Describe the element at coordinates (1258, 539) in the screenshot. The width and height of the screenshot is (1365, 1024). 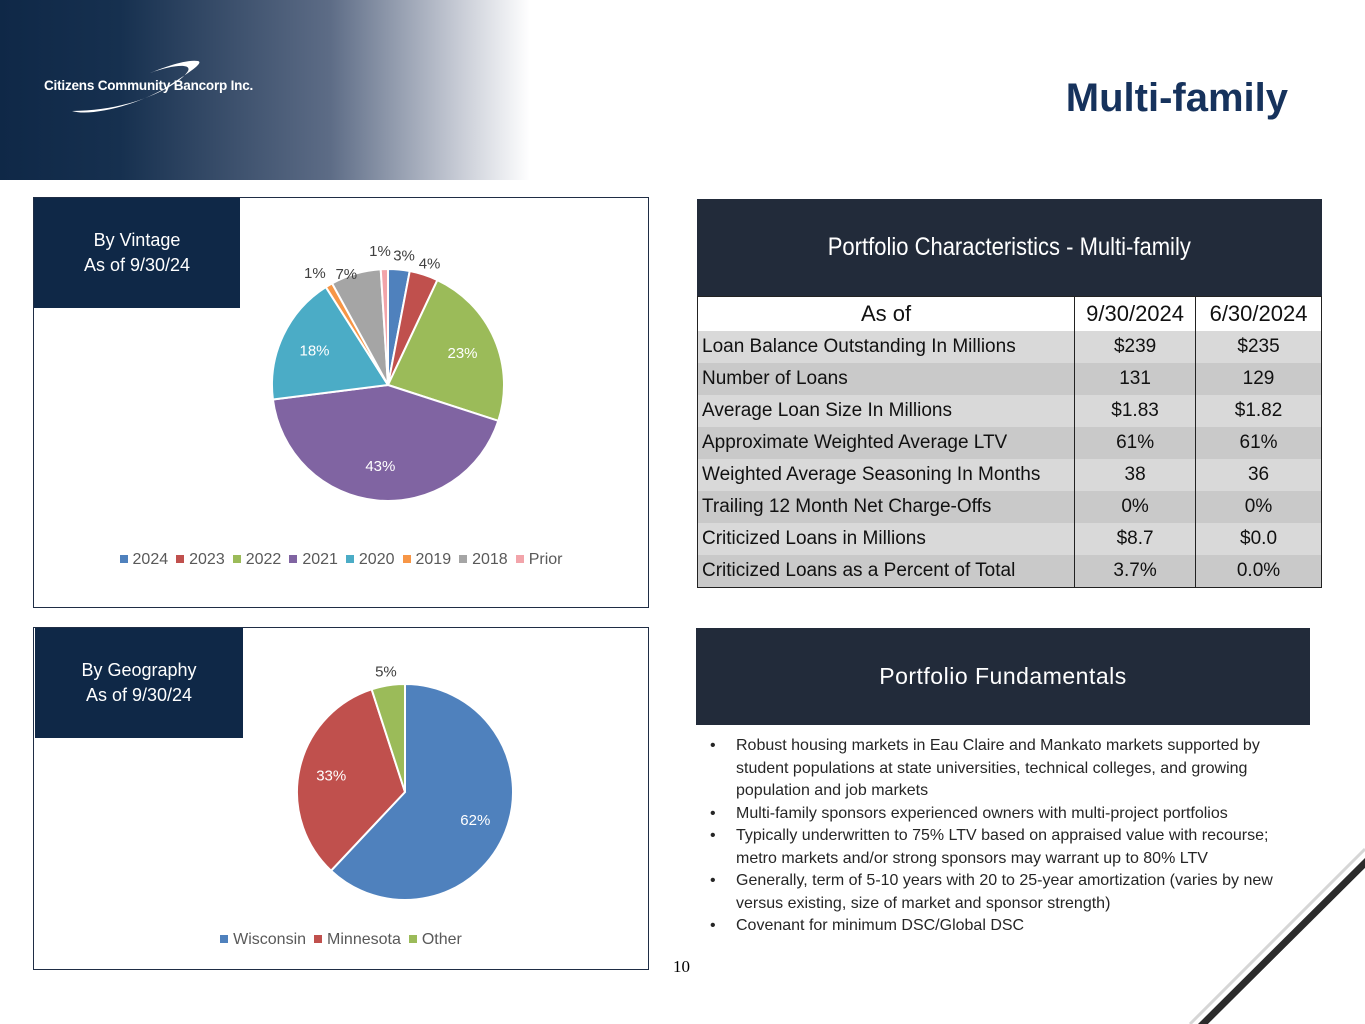
I see `row-value: $0.0` at that location.